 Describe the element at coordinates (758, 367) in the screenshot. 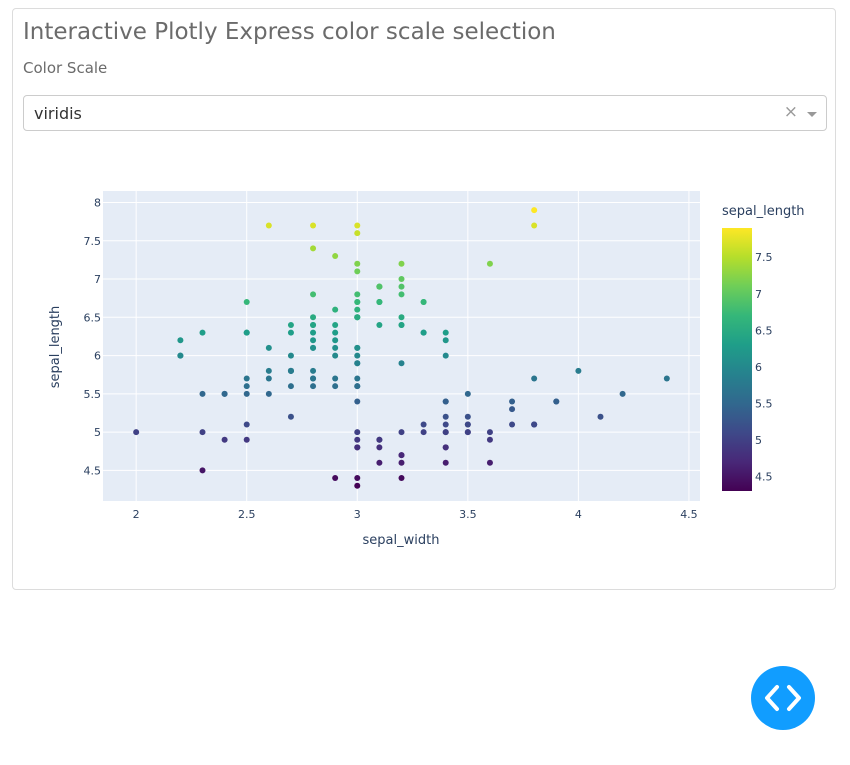

I see `colorbar-tick-label: 6` at that location.